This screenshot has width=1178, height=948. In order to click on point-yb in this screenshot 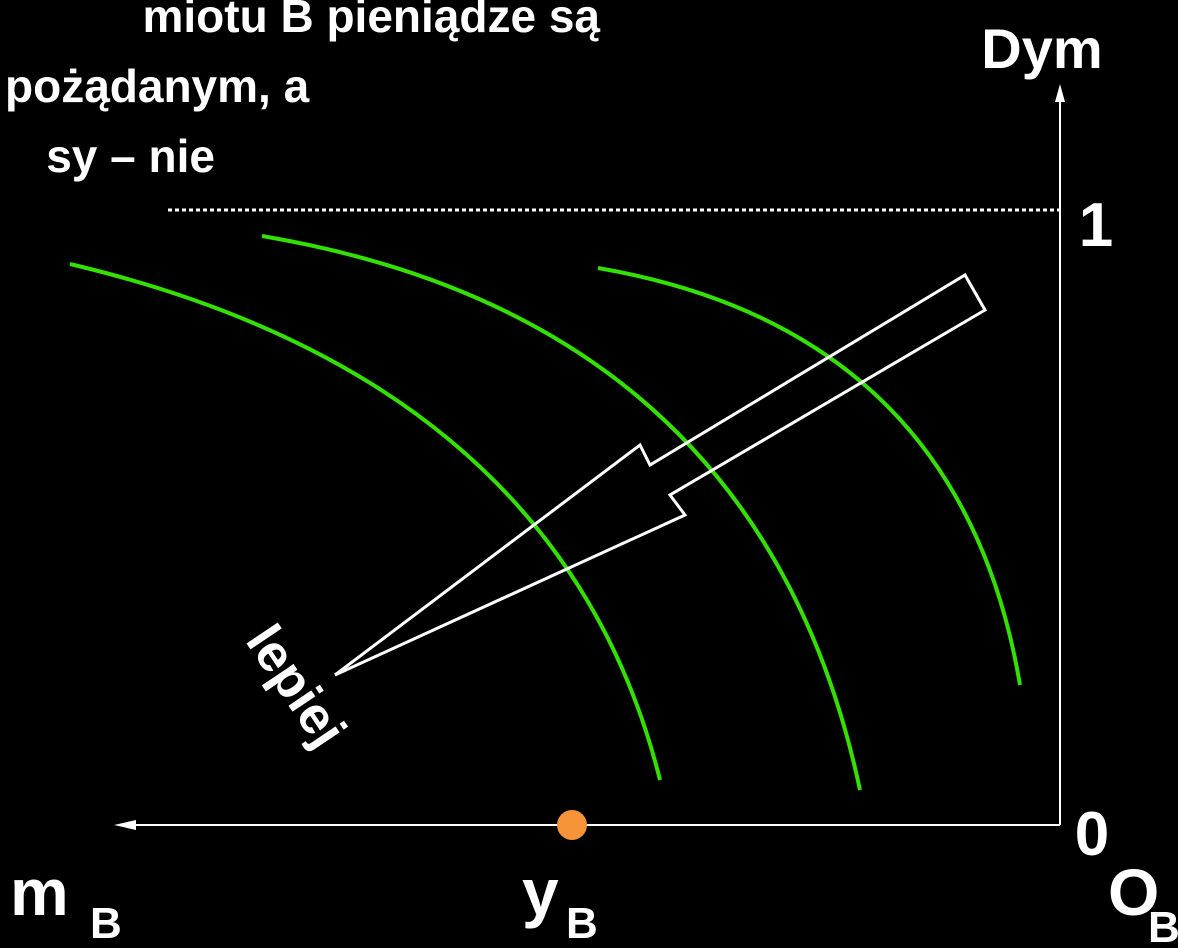, I will do `click(572, 825)`.